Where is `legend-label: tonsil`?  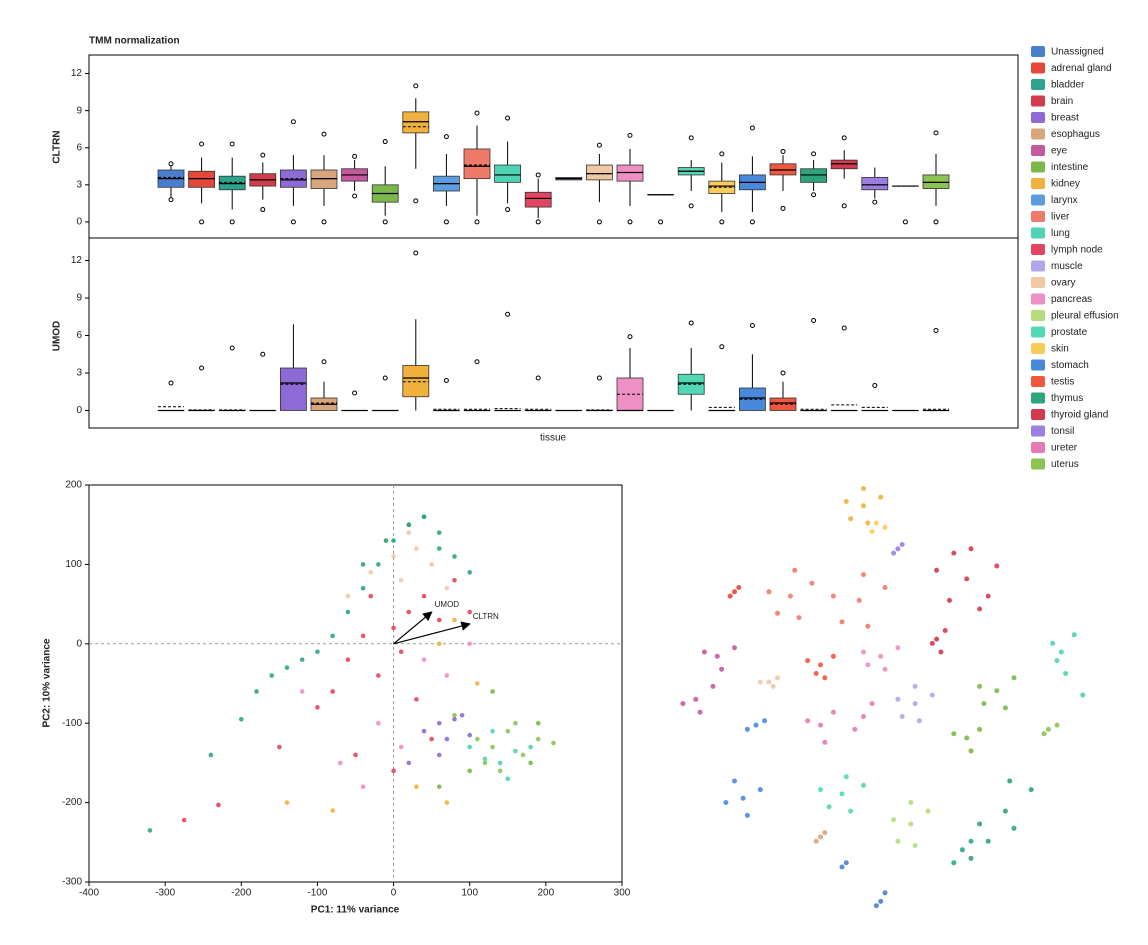 legend-label: tonsil is located at coordinates (1062, 431).